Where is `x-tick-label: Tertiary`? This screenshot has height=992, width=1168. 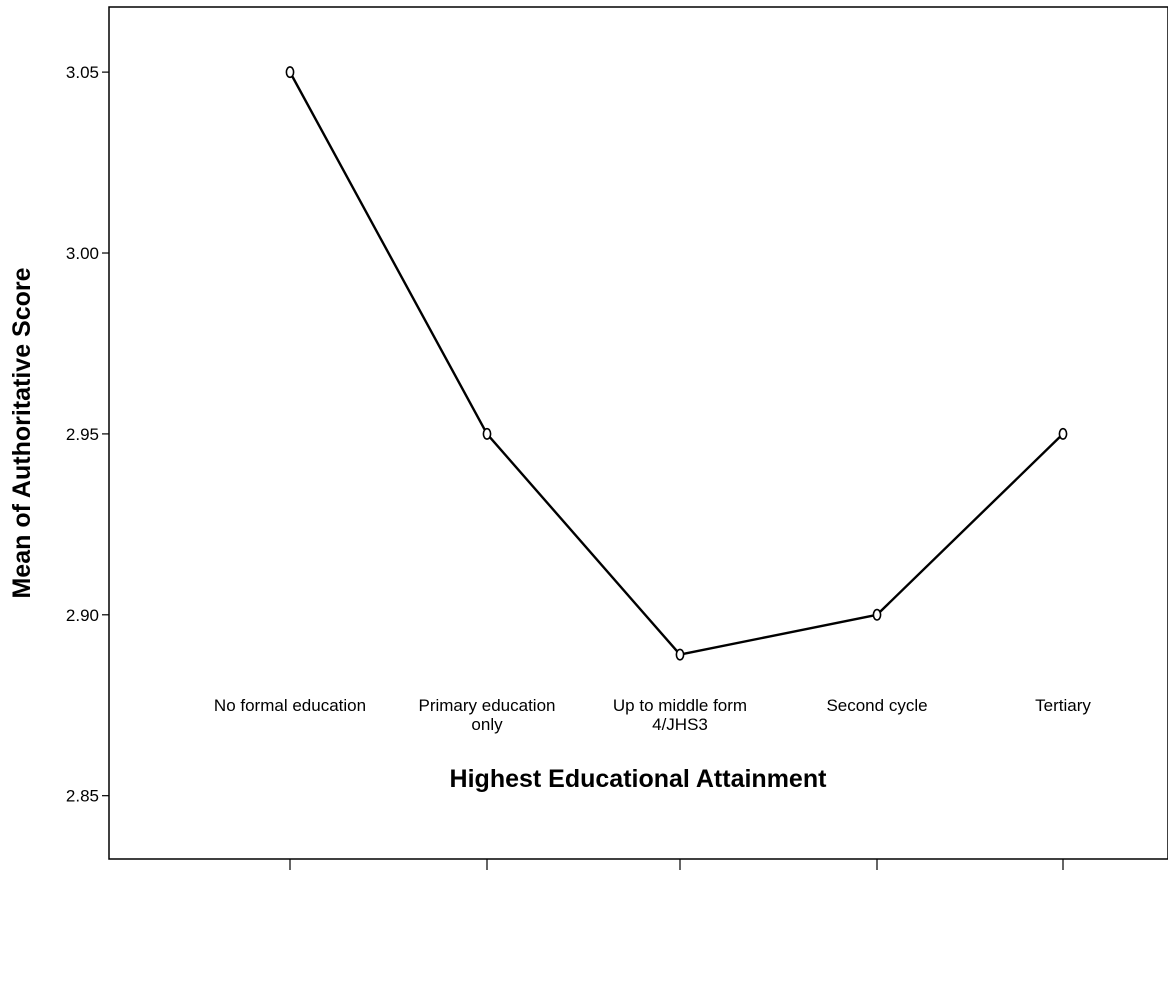 x-tick-label: Tertiary is located at coordinates (1063, 705).